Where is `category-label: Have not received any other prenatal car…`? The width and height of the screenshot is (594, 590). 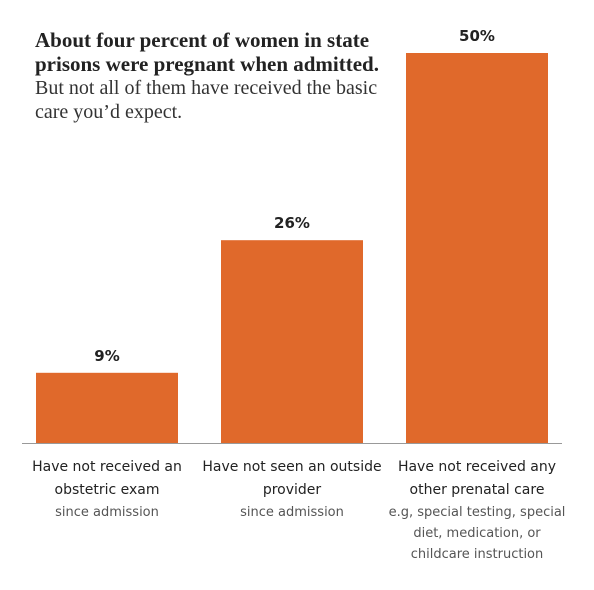 category-label: Have not received any other prenatal car… is located at coordinates (477, 510).